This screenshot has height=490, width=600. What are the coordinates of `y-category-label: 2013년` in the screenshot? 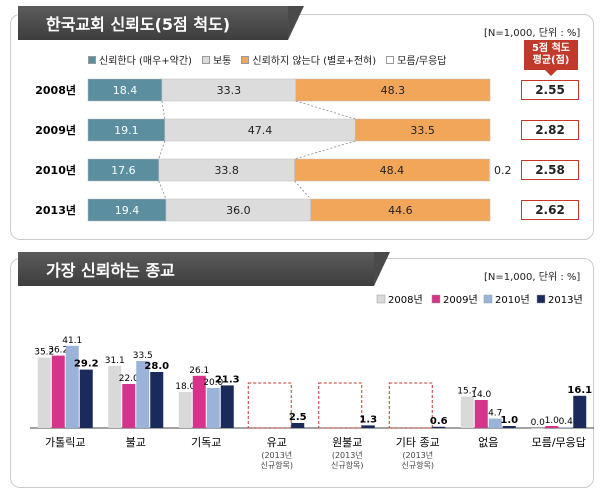 It's located at (55, 210).